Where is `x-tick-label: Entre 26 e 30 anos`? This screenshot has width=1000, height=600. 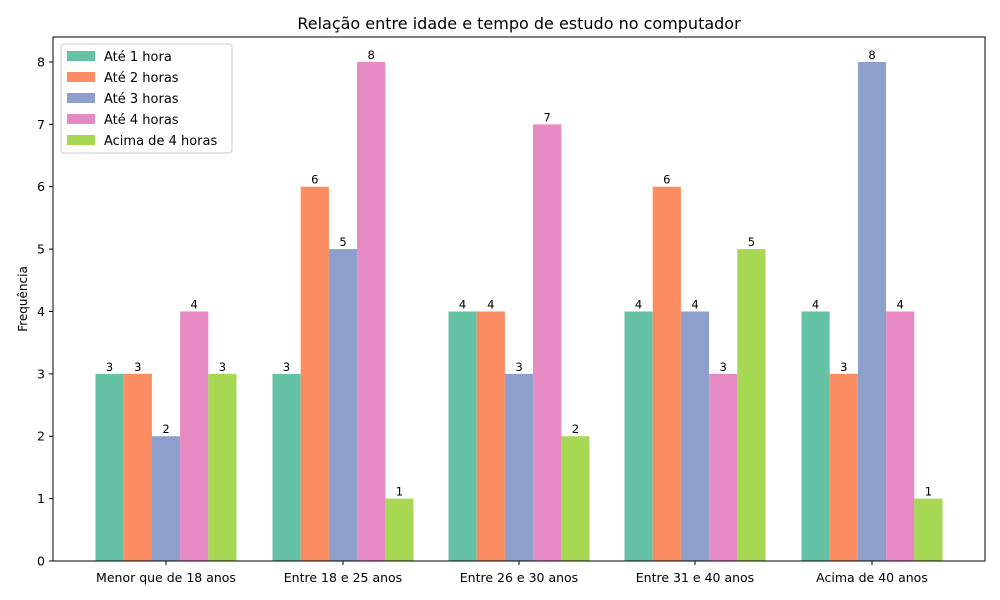
x-tick-label: Entre 26 e 30 anos is located at coordinates (519, 577).